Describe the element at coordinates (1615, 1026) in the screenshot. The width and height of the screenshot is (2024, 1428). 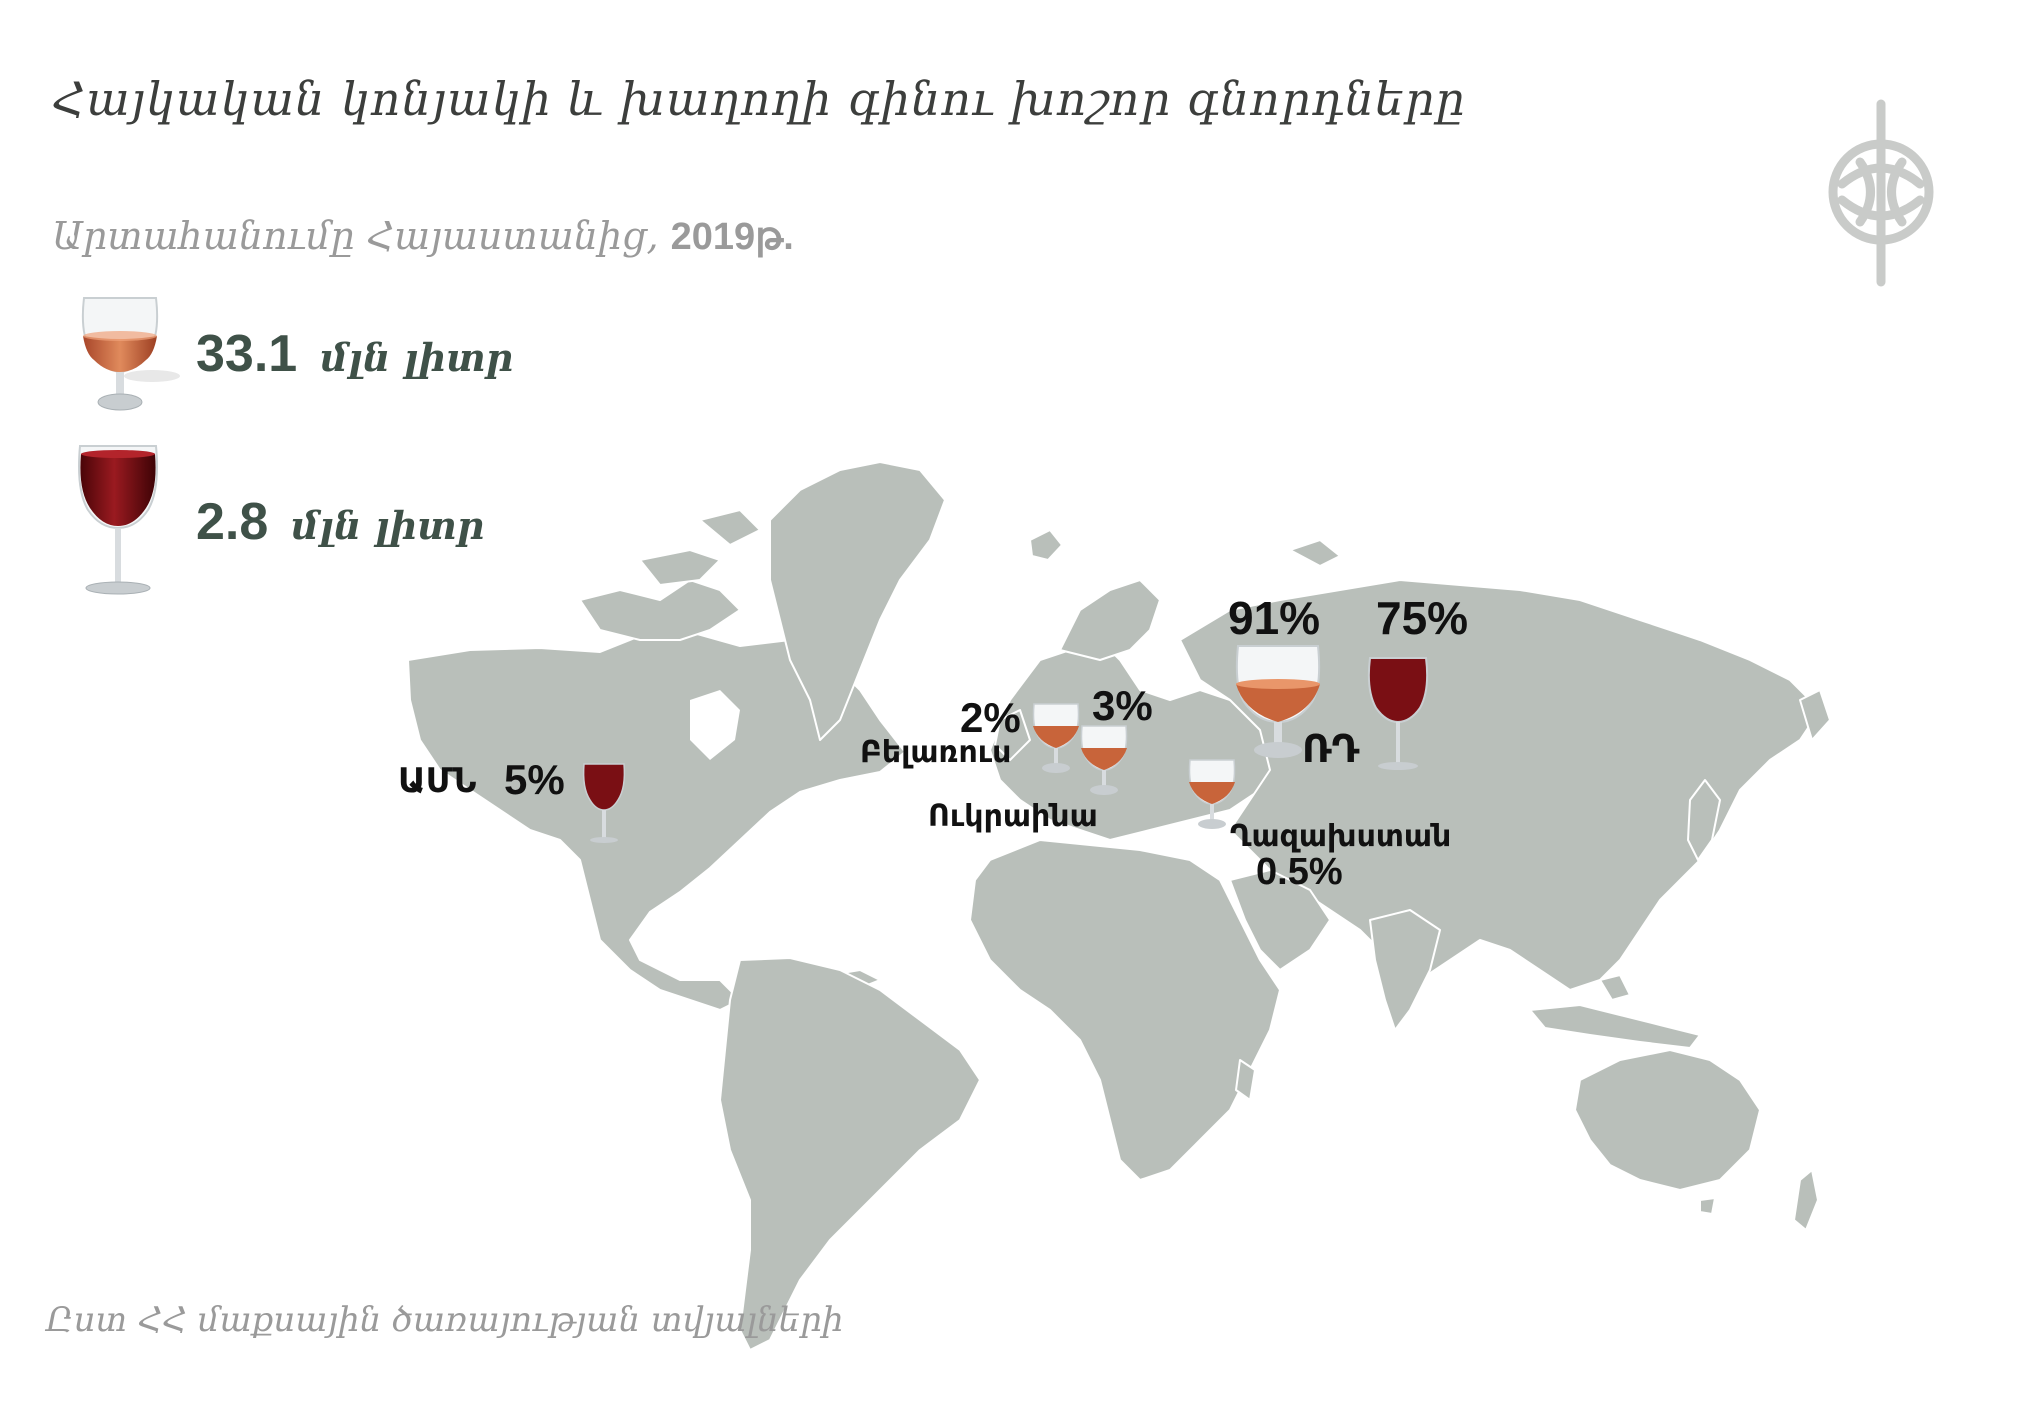
I see `indonesia-landmass` at that location.